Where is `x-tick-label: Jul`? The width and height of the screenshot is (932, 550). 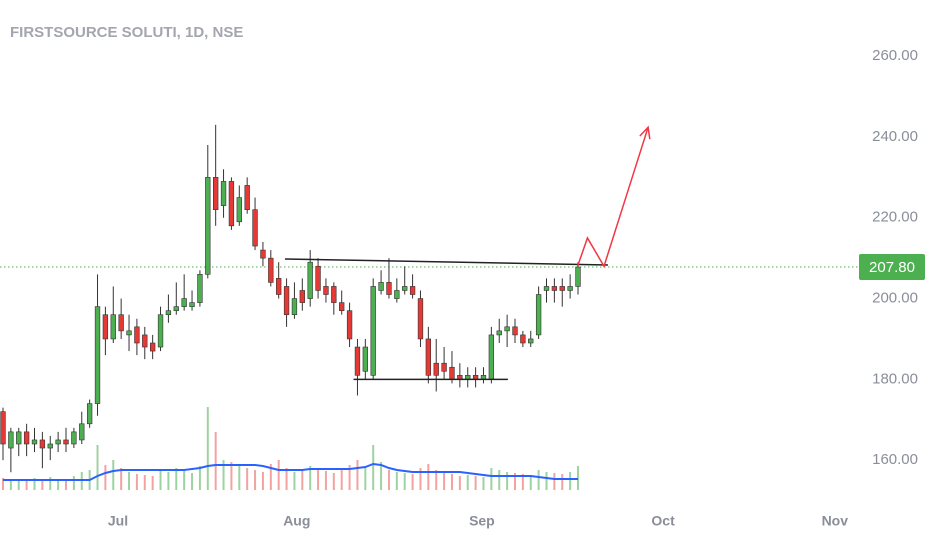 x-tick-label: Jul is located at coordinates (118, 521).